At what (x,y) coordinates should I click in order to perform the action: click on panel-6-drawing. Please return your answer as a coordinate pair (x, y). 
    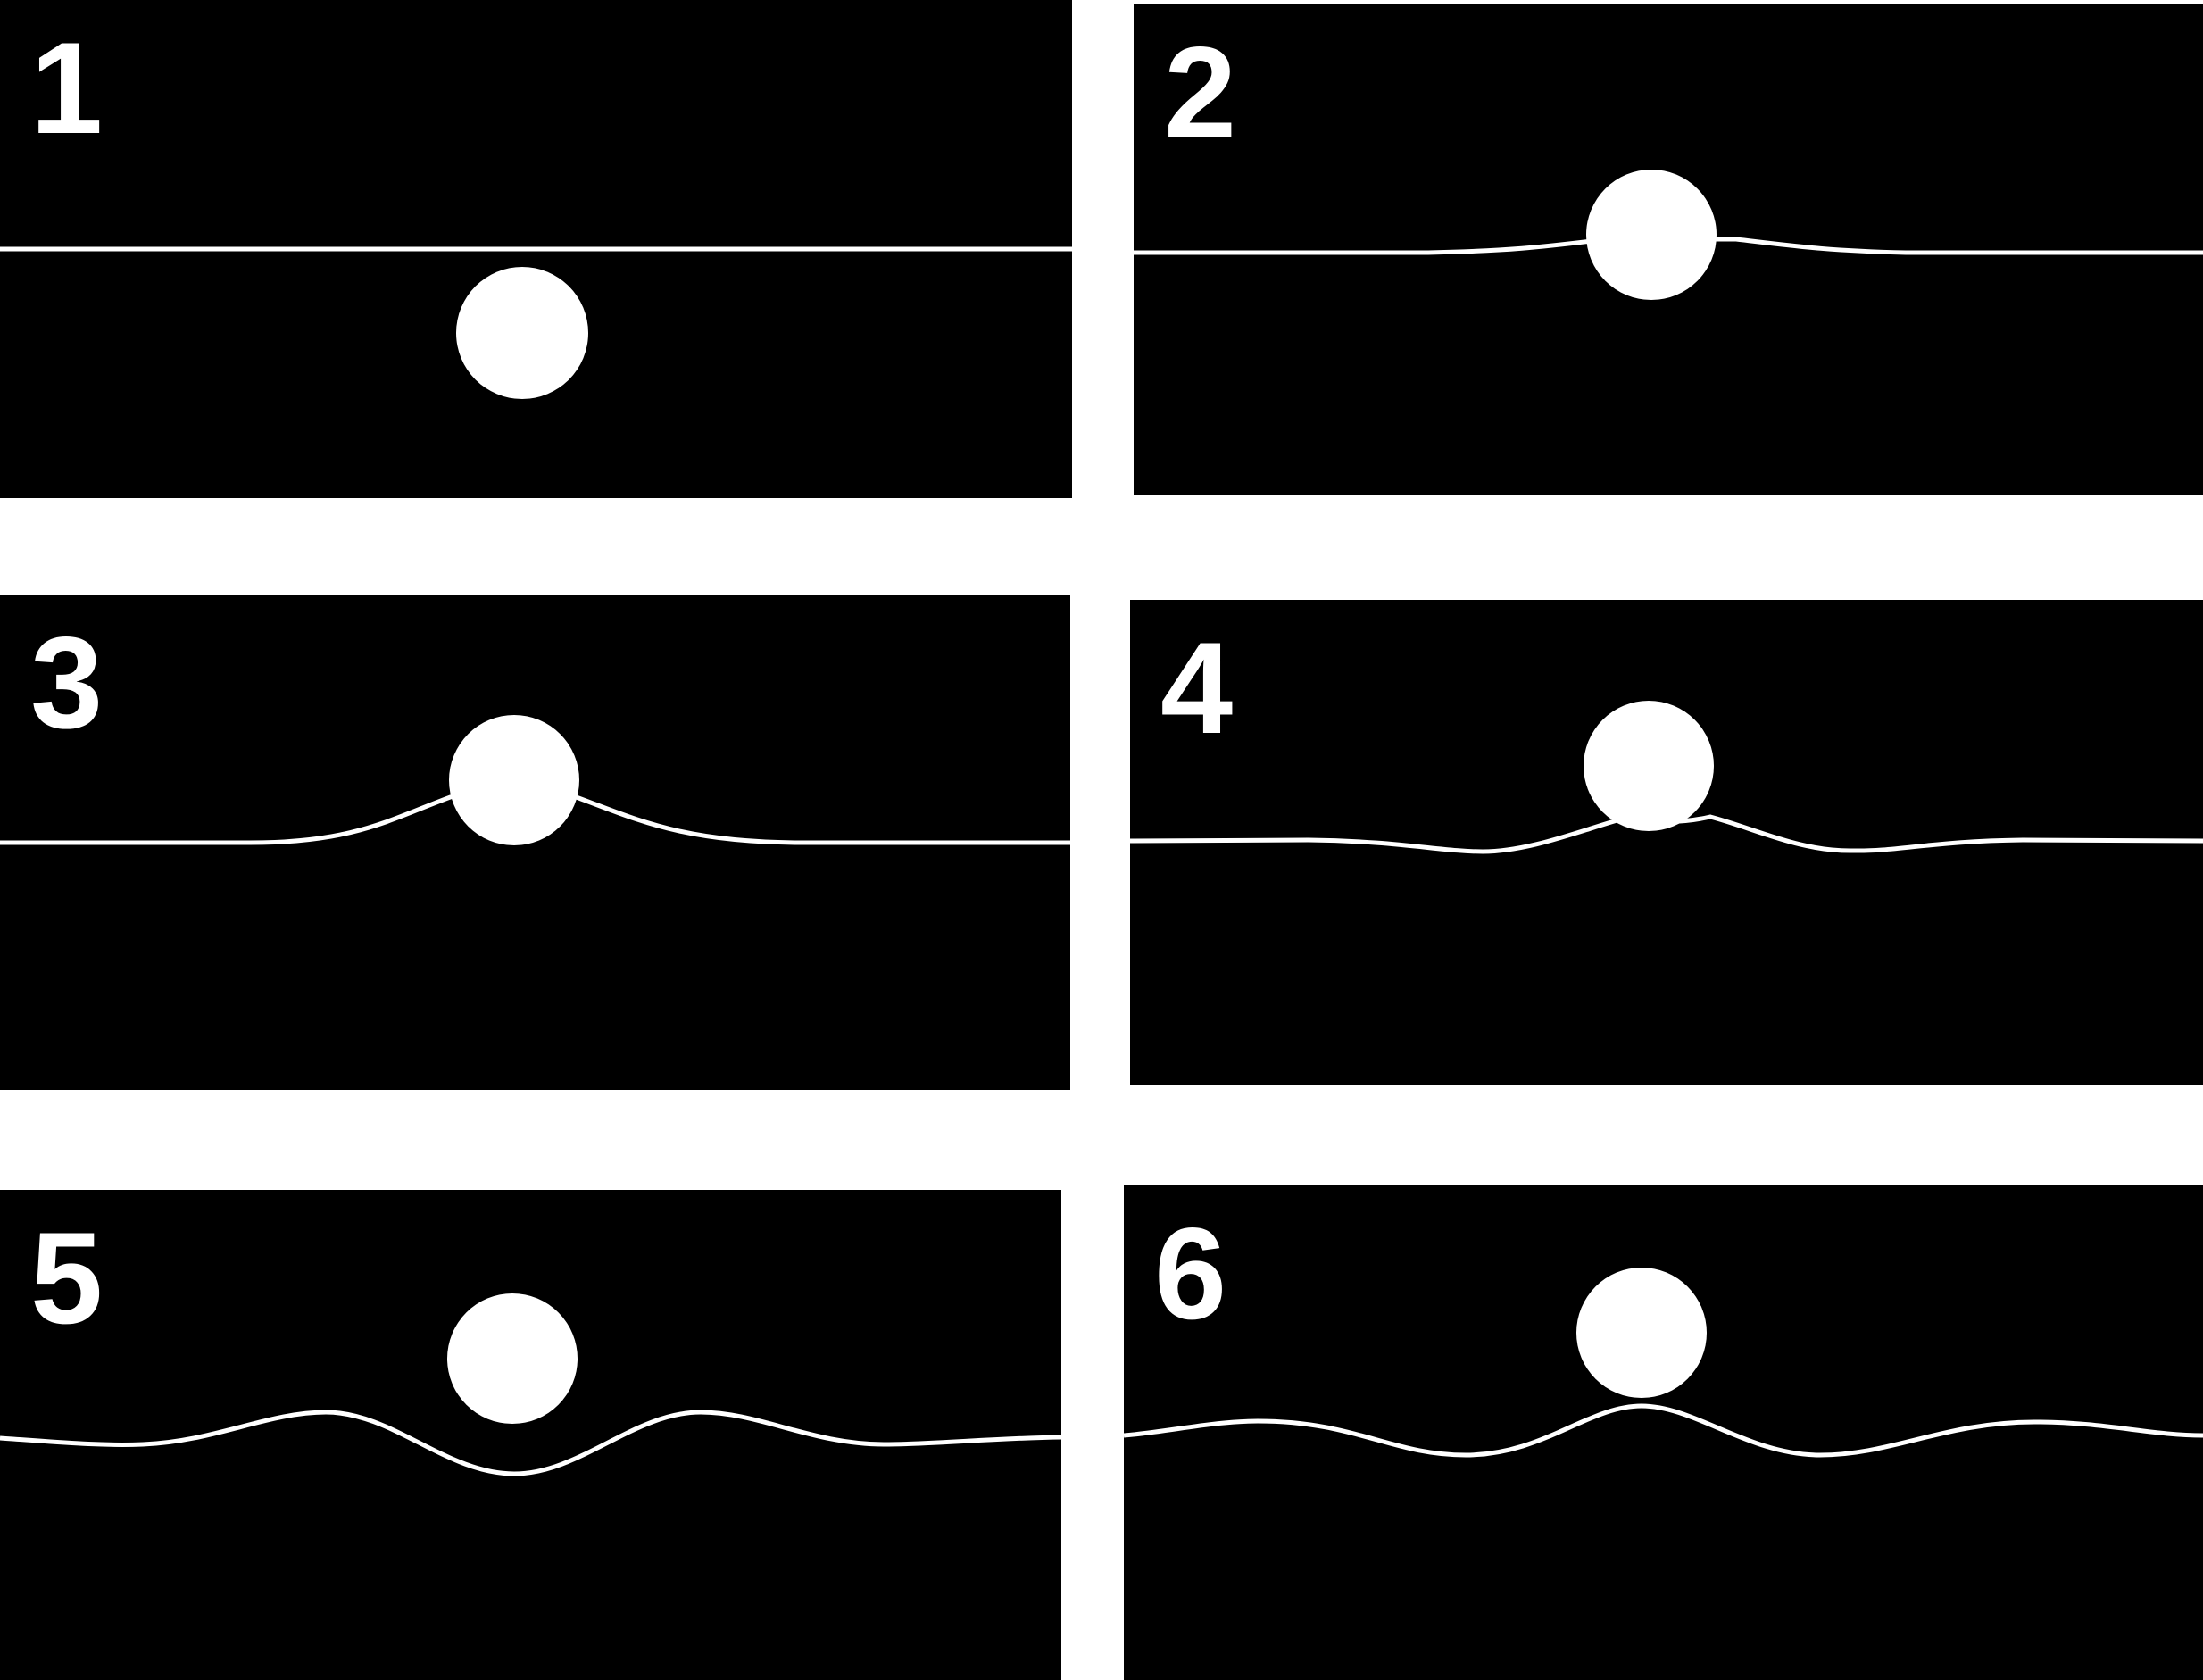
    Looking at the image, I should click on (1663, 1363).